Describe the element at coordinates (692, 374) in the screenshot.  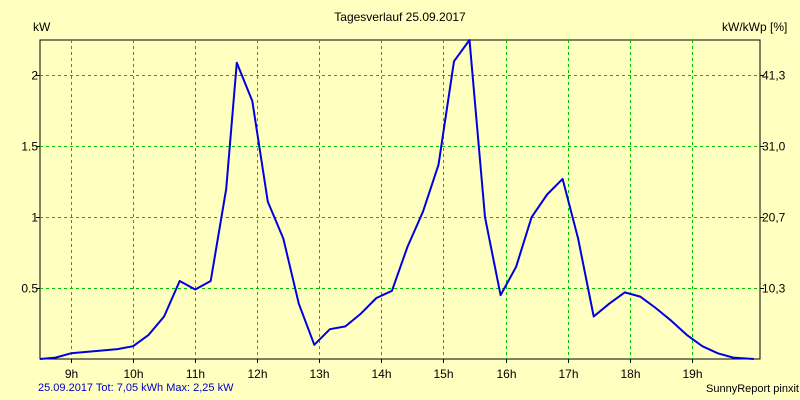
I see `x-tick-label: 19h` at that location.